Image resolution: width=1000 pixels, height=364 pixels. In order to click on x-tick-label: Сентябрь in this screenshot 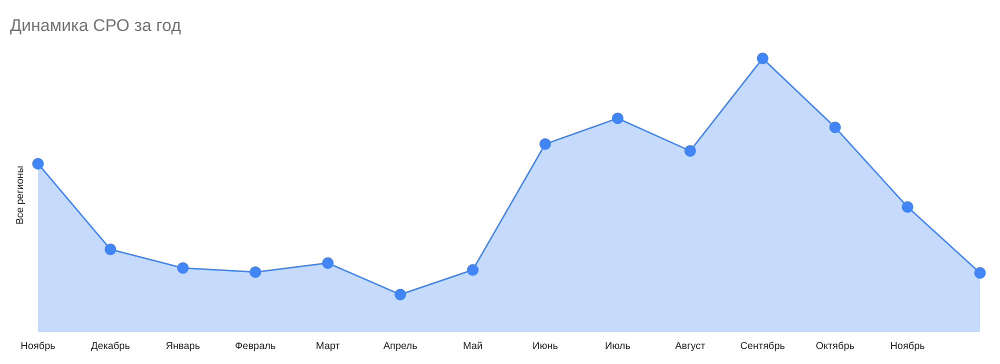, I will do `click(763, 346)`.